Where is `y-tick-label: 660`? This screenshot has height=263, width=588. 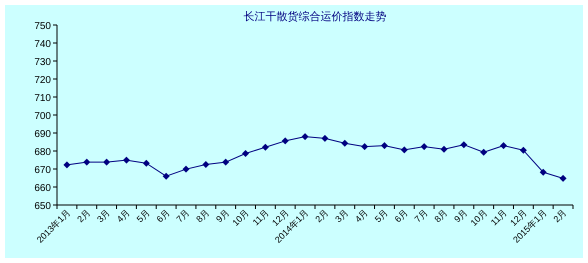 y-tick-label: 660 is located at coordinates (43, 188).